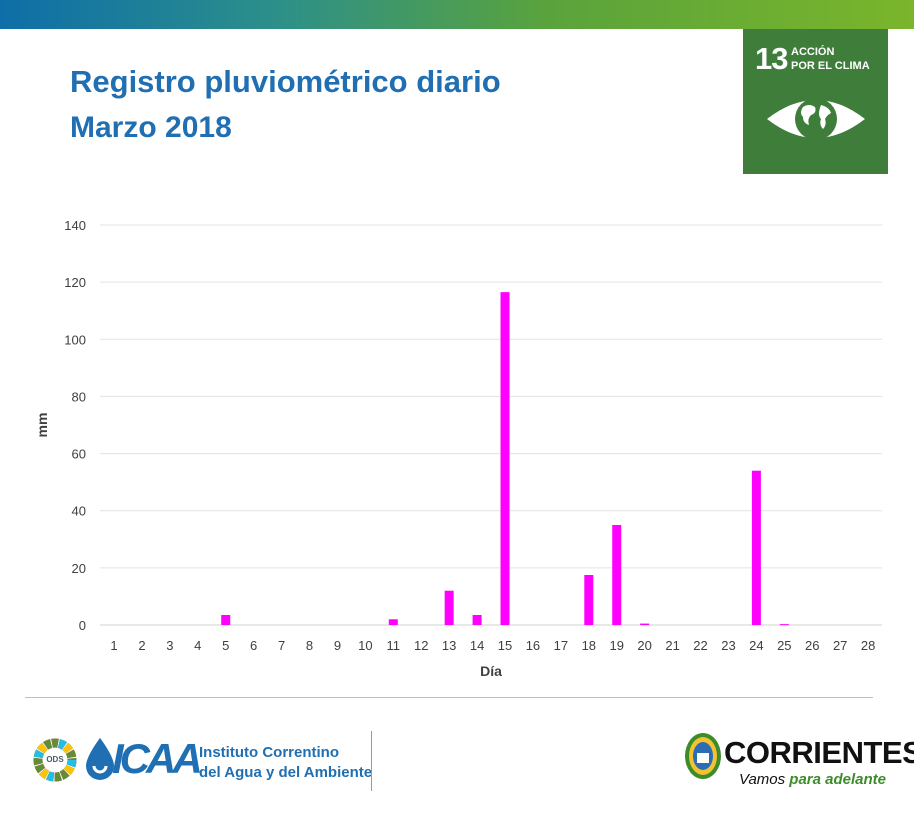 The height and width of the screenshot is (824, 914). I want to click on icaa-logo-text: ICAA, so click(157, 758).